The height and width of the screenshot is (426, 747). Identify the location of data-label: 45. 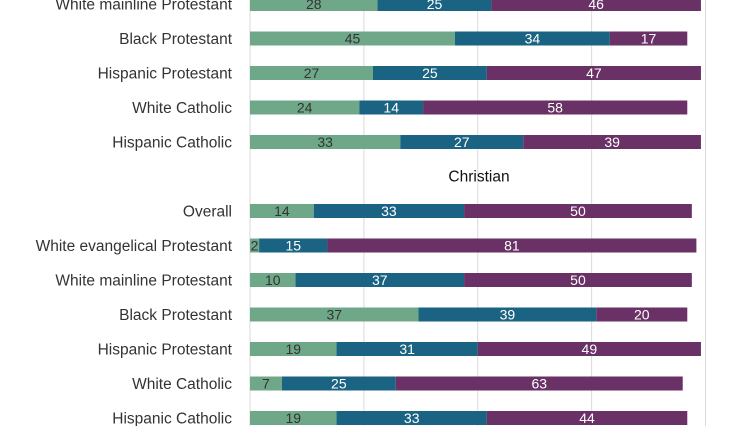
(353, 39).